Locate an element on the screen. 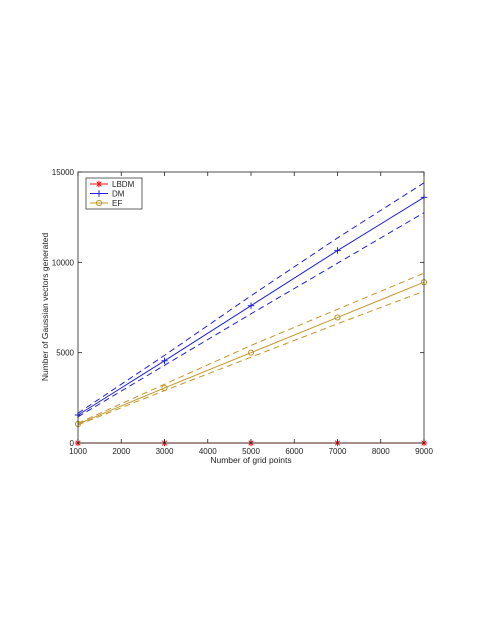 This screenshot has height=627, width=485. x-tick-label: 1000 is located at coordinates (78, 451).